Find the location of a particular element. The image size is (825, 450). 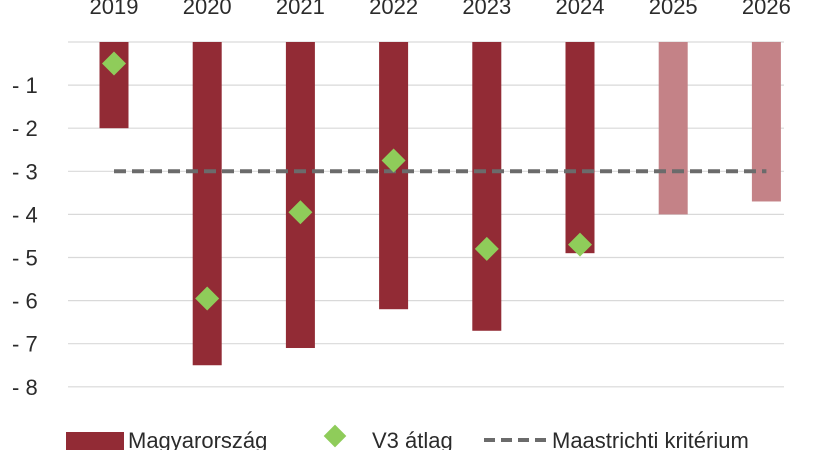

legend-label-maastrichti: Maastrichti kritérium is located at coordinates (650, 439).